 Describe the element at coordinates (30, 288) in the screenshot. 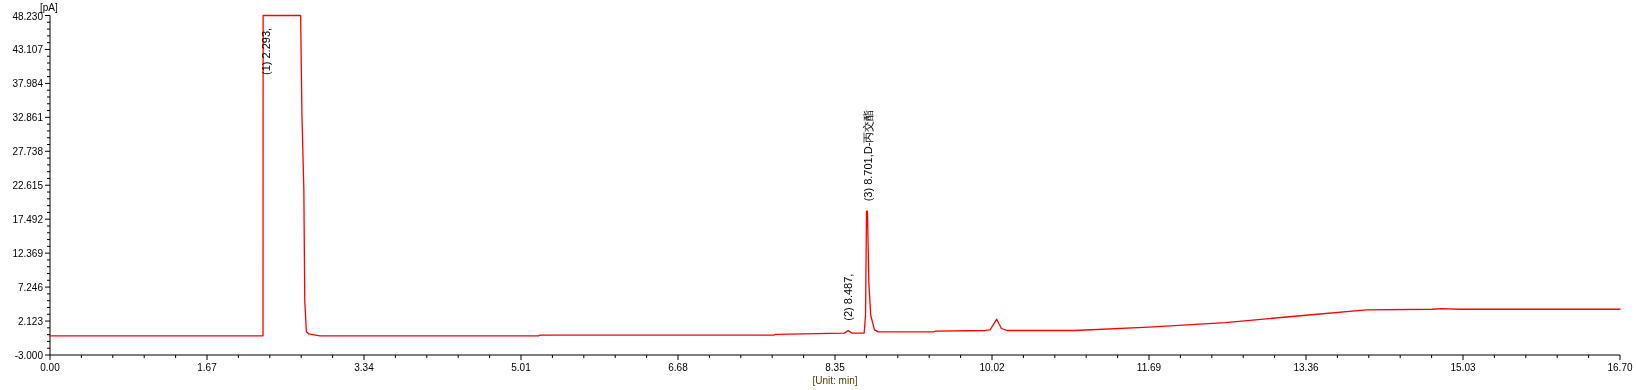

I see `y-tick-label: 7.246` at that location.